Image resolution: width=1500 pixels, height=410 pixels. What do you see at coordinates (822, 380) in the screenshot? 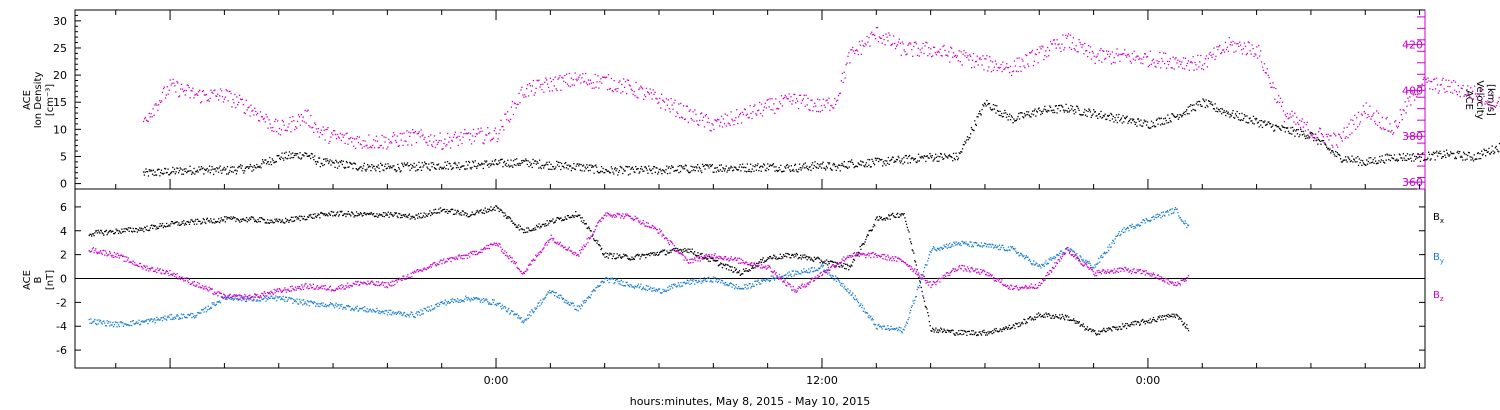
I see `x-tick-label: 12:00` at bounding box center [822, 380].